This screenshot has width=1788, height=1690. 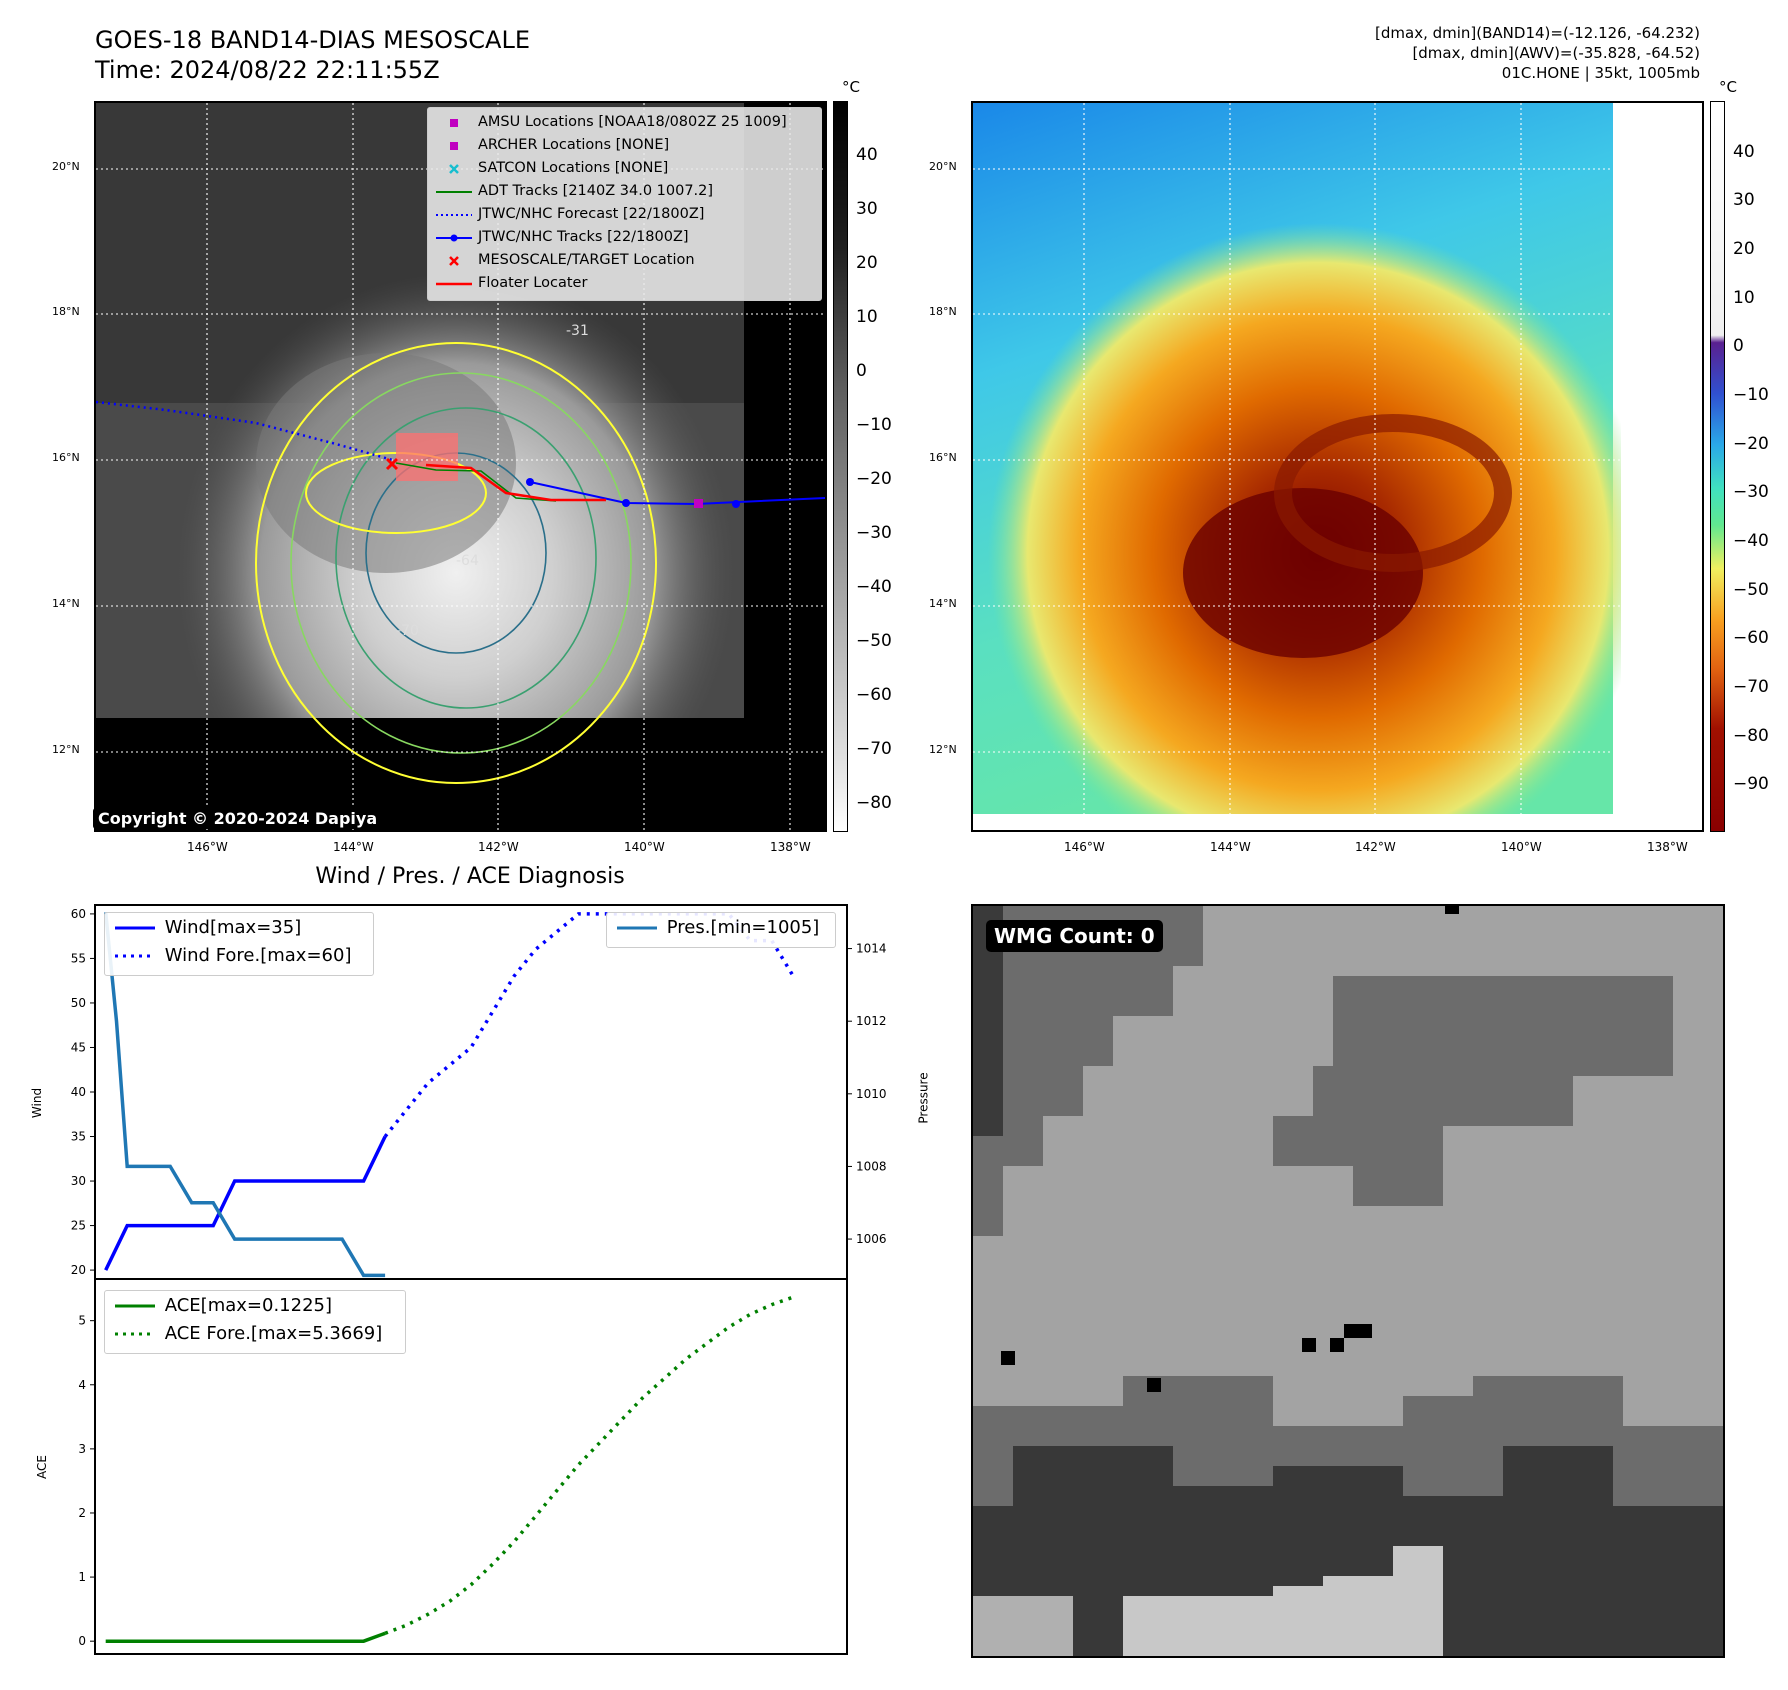 What do you see at coordinates (577, 331) in the screenshot?
I see `contour-label-31: -31` at bounding box center [577, 331].